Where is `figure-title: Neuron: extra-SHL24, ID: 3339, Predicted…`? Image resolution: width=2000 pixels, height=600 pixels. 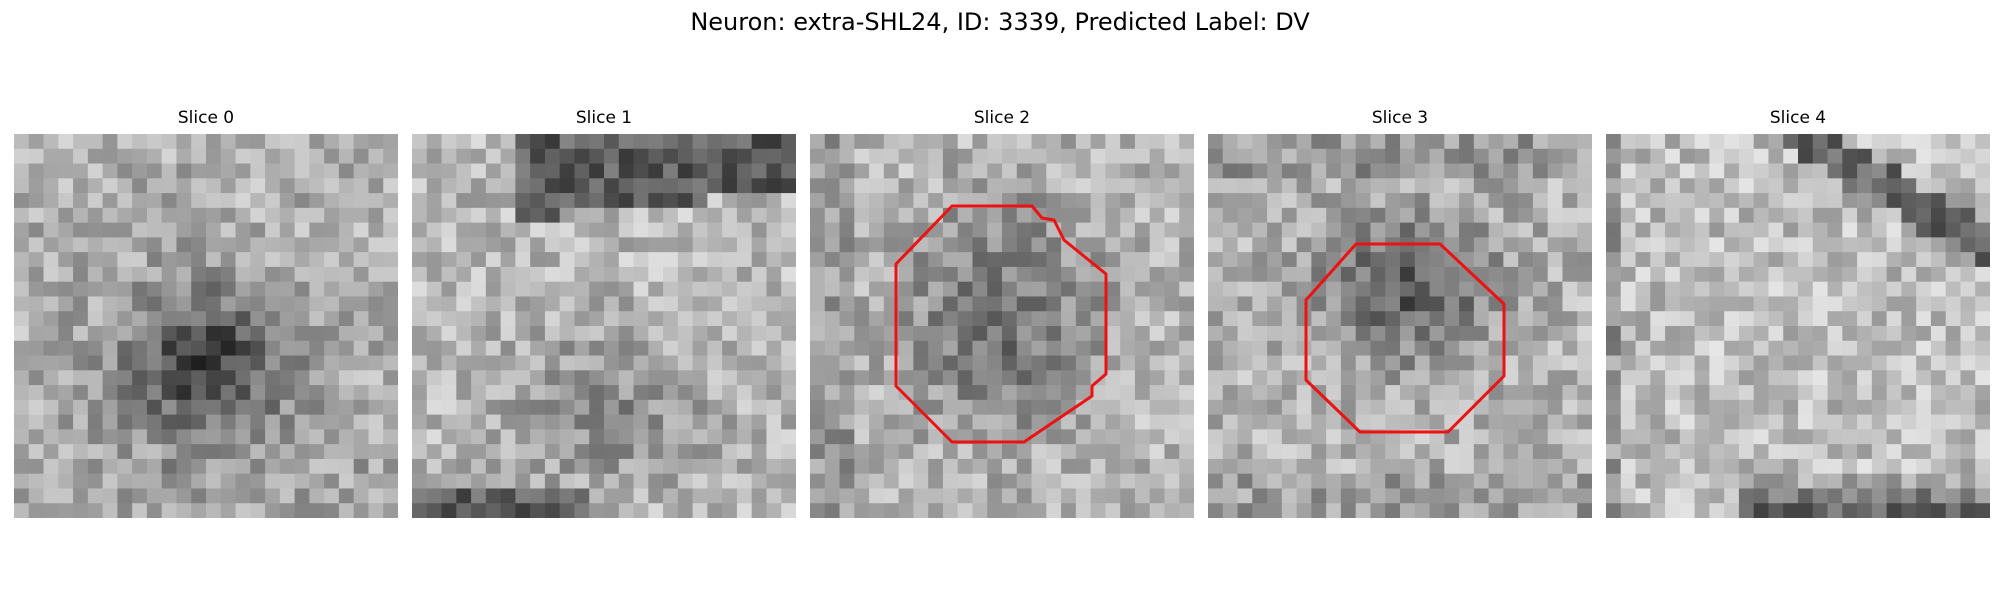 figure-title: Neuron: extra-SHL24, ID: 3339, Predicted… is located at coordinates (1000, 22).